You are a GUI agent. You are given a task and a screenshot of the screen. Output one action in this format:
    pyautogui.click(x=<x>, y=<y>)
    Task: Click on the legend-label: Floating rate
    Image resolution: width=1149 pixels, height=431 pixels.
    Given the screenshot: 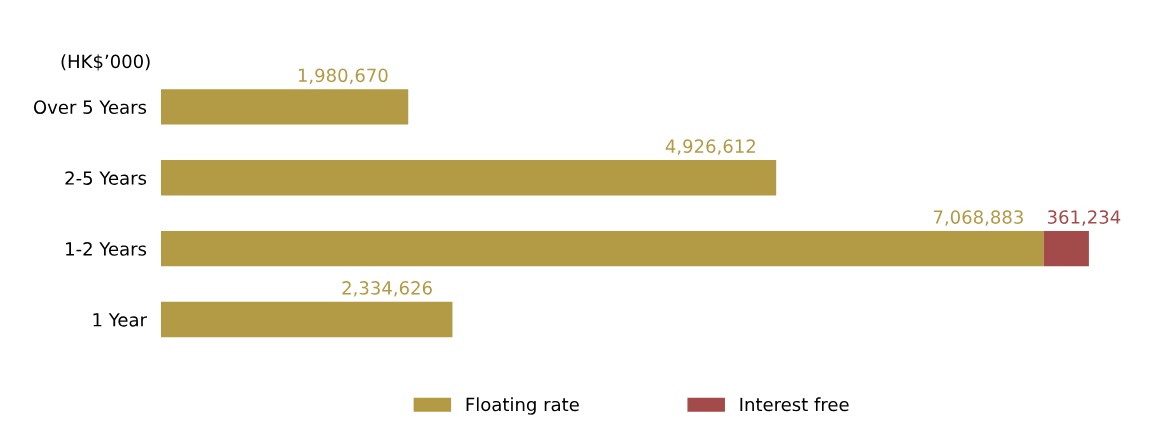 What is the action you would take?
    pyautogui.click(x=522, y=406)
    